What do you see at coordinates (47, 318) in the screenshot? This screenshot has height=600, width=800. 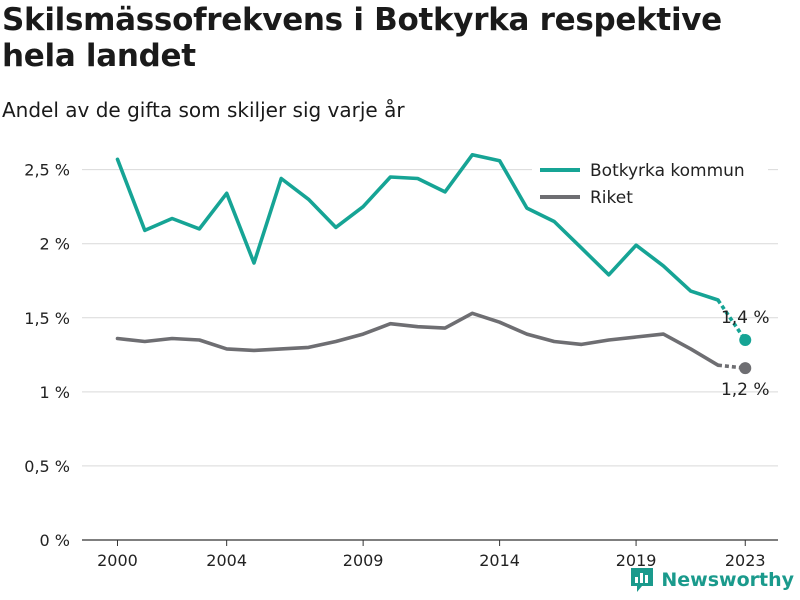 I see `y-tick-label: 1,5 %` at bounding box center [47, 318].